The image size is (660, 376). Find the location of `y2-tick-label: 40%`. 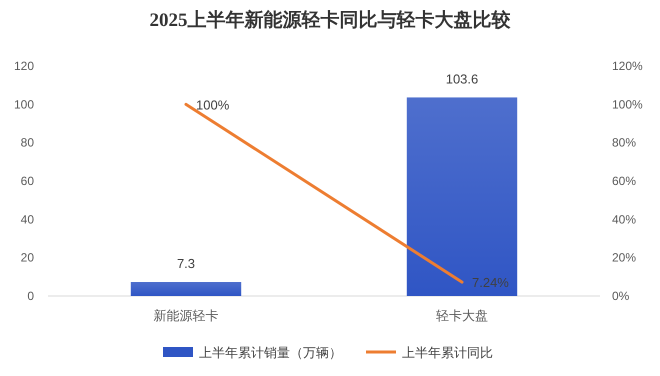

y2-tick-label: 40% is located at coordinates (624, 219).